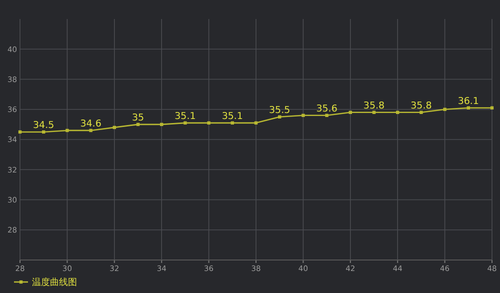  I want to click on legend-label: 温度曲线图, so click(54, 282).